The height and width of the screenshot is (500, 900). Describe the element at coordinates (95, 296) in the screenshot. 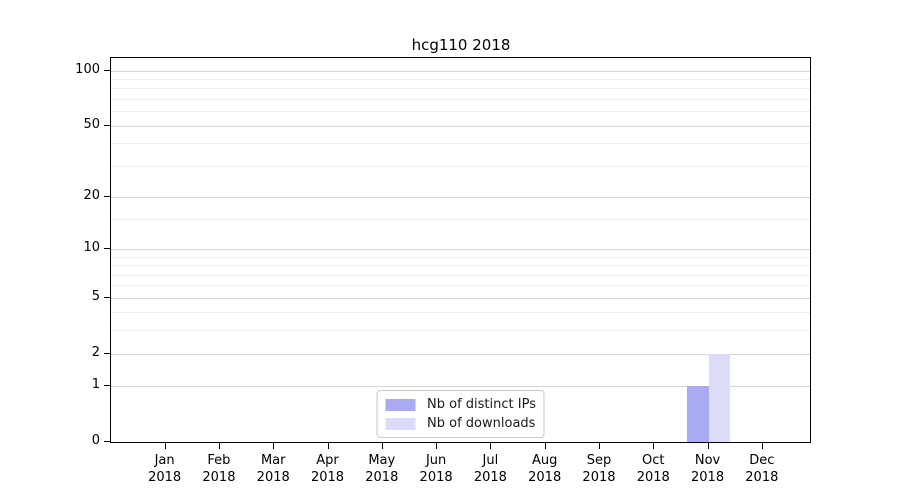

I see `y-tick-label: 5` at that location.